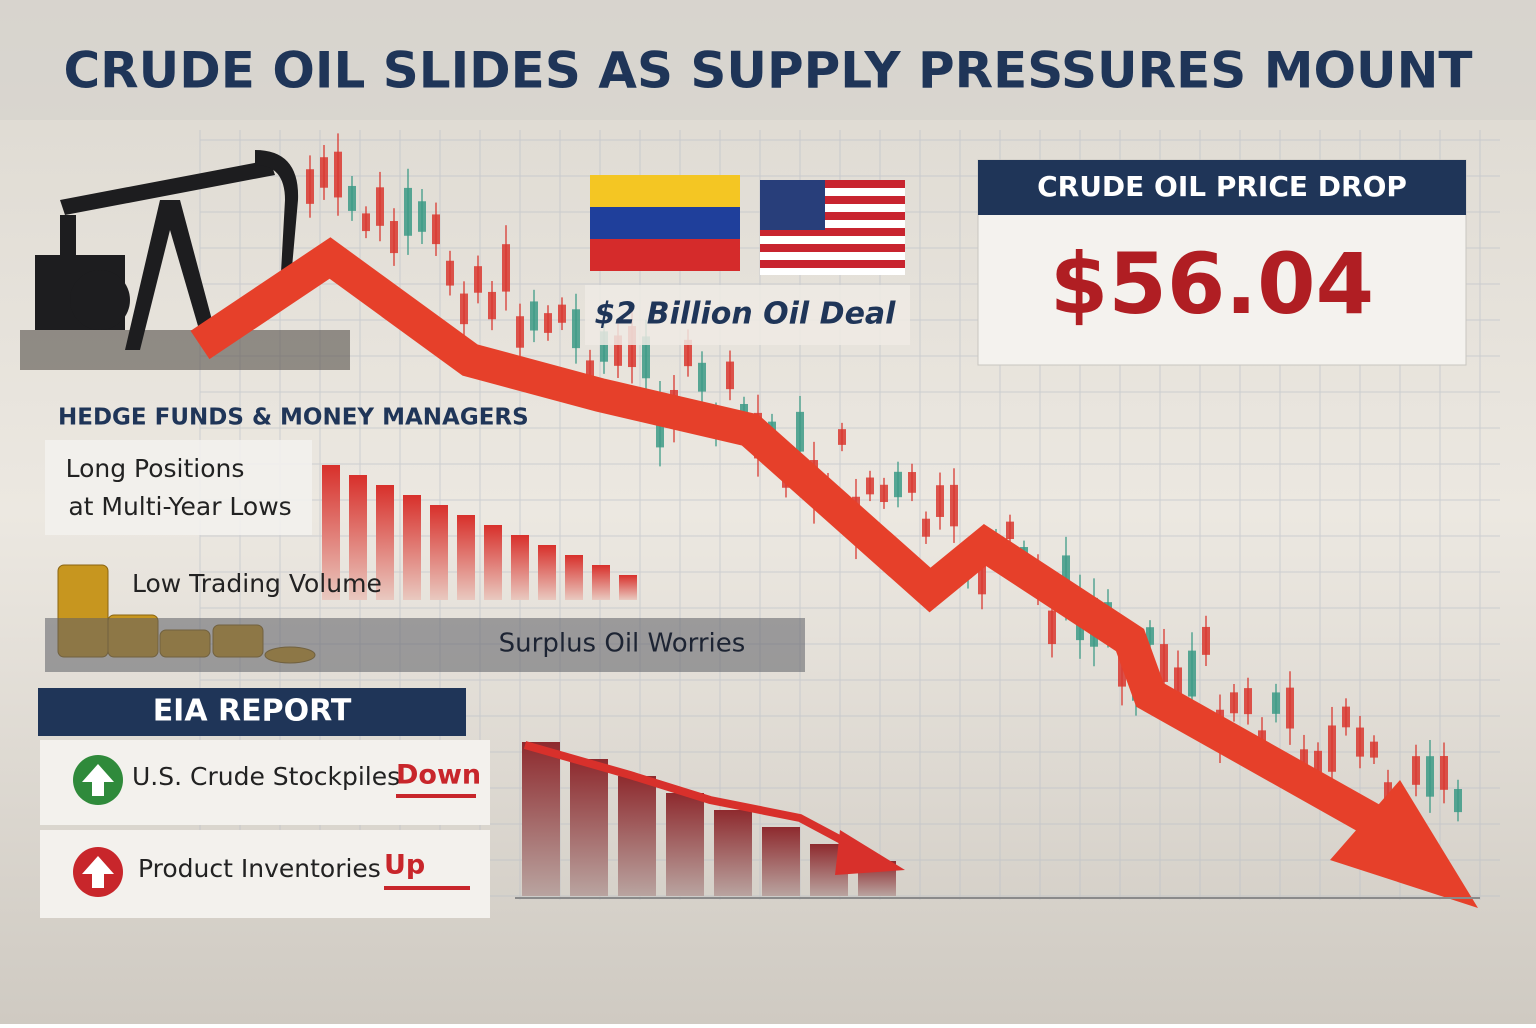 Image resolution: width=1536 pixels, height=1028 pixels. I want to click on eia-item-status: Up, so click(404, 865).